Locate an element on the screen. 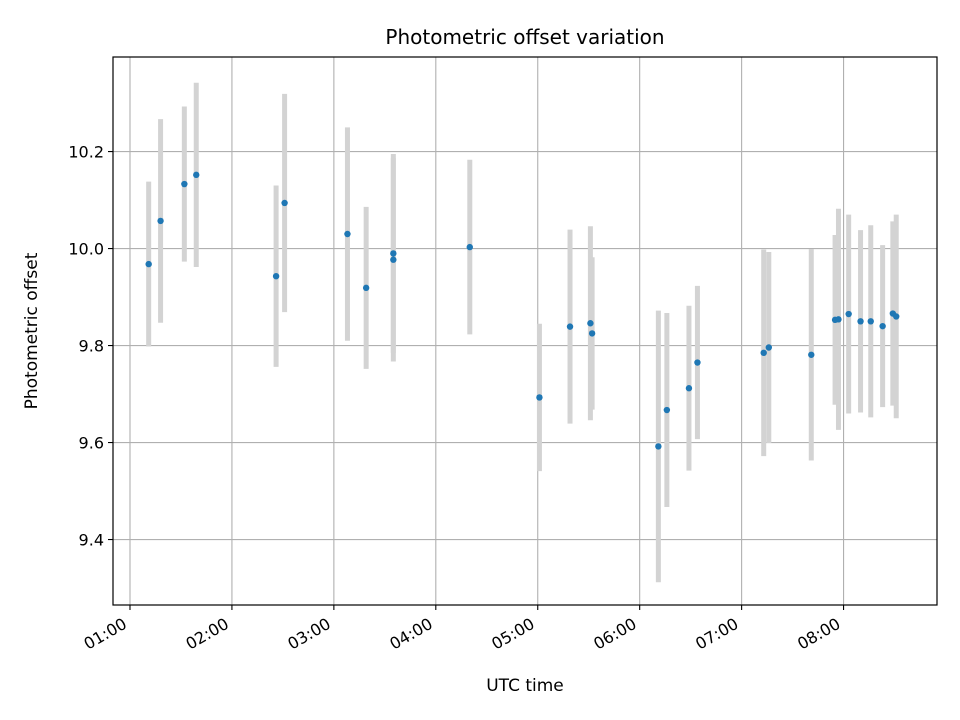 The image size is (960, 720). y-axis-ticks: 9.4 9.6 9.8 10.0 10.2 is located at coordinates (90, 346).